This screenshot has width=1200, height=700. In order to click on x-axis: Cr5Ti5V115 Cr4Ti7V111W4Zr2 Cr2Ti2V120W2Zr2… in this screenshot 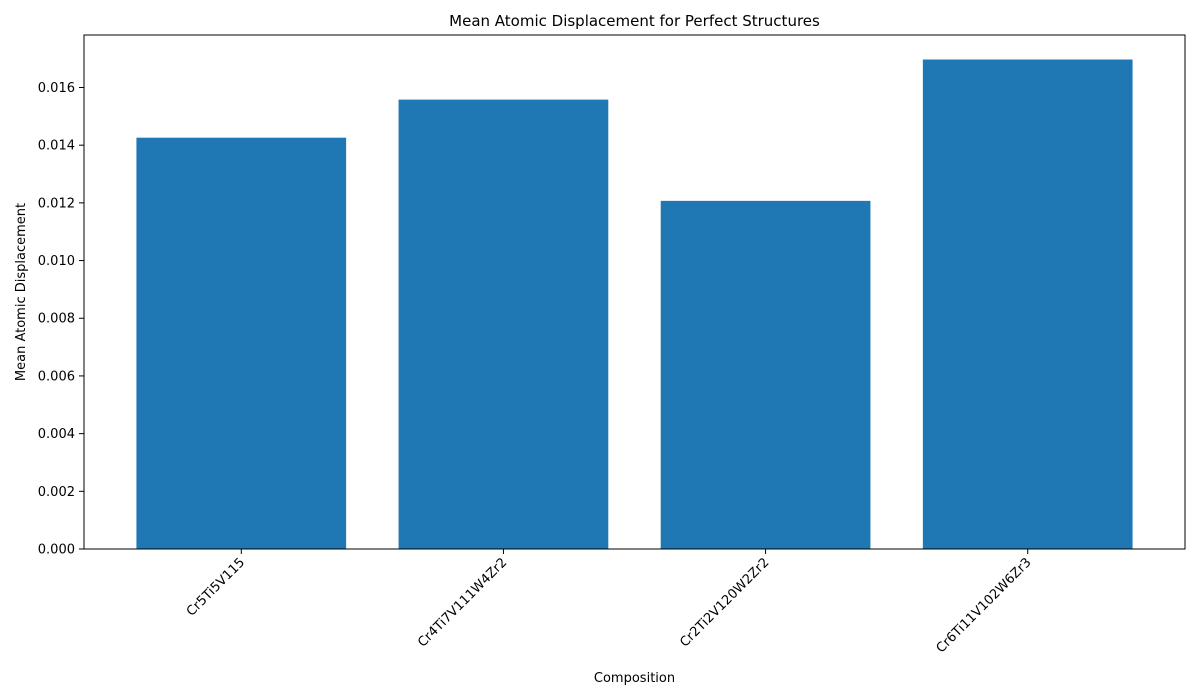, I will do `click(609, 602)`.